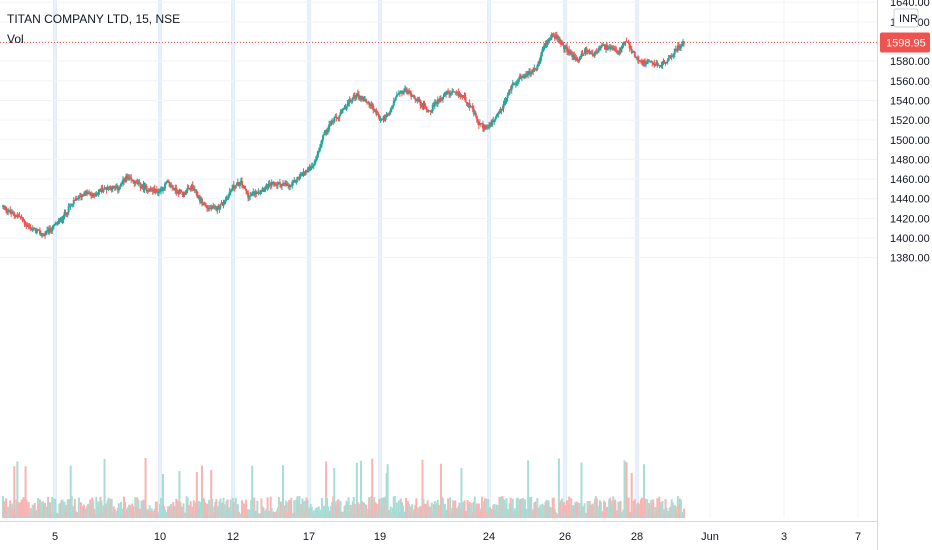 This screenshot has height=550, width=932. Describe the element at coordinates (15, 39) in the screenshot. I see `volume-label: Vol` at that location.